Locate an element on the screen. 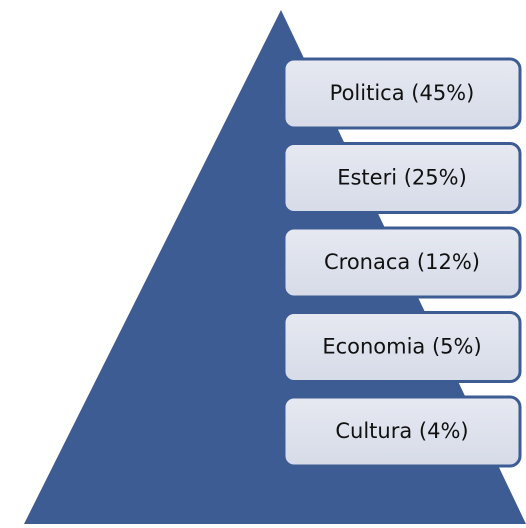  item-label: Politica (45%) is located at coordinates (402, 93).